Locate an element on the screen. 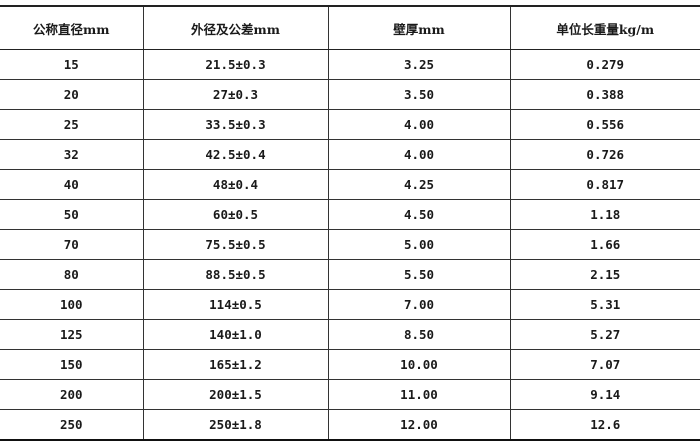  cell-outer-diameter: 88.5±0.5 is located at coordinates (235, 274).